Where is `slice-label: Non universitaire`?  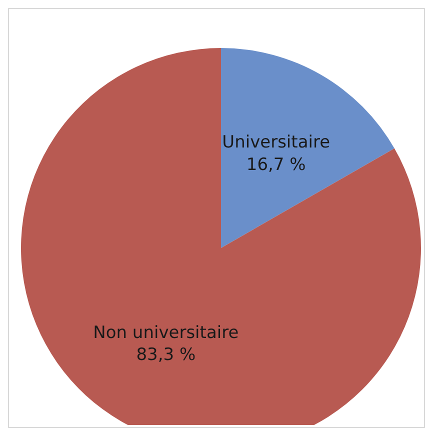
slice-label: Non universitaire is located at coordinates (166, 333).